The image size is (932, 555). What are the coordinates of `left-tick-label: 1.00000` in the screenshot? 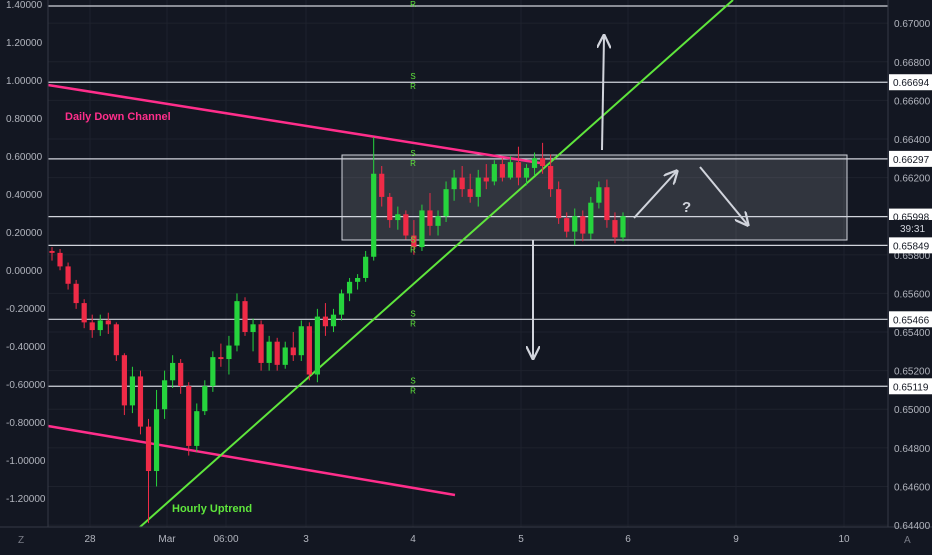 It's located at (24, 81).